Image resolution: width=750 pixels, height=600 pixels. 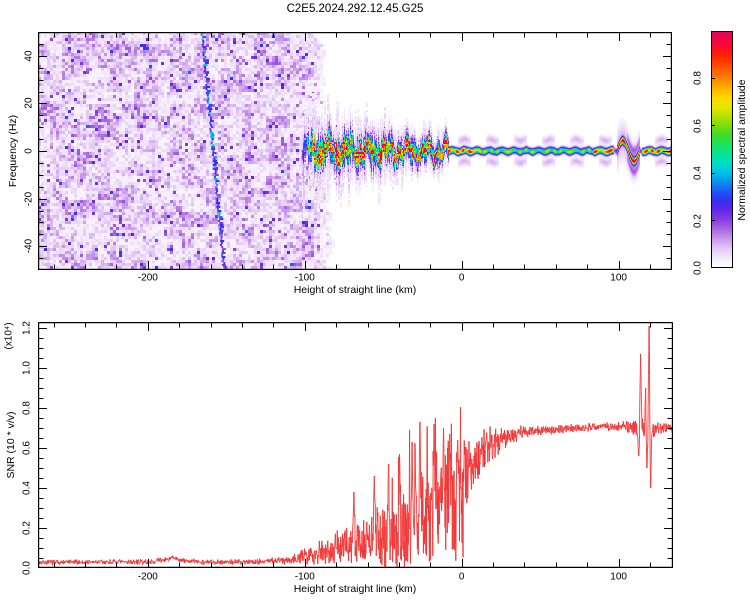 I want to click on snr-y-tick-label: 0.0, so click(x=27, y=568).